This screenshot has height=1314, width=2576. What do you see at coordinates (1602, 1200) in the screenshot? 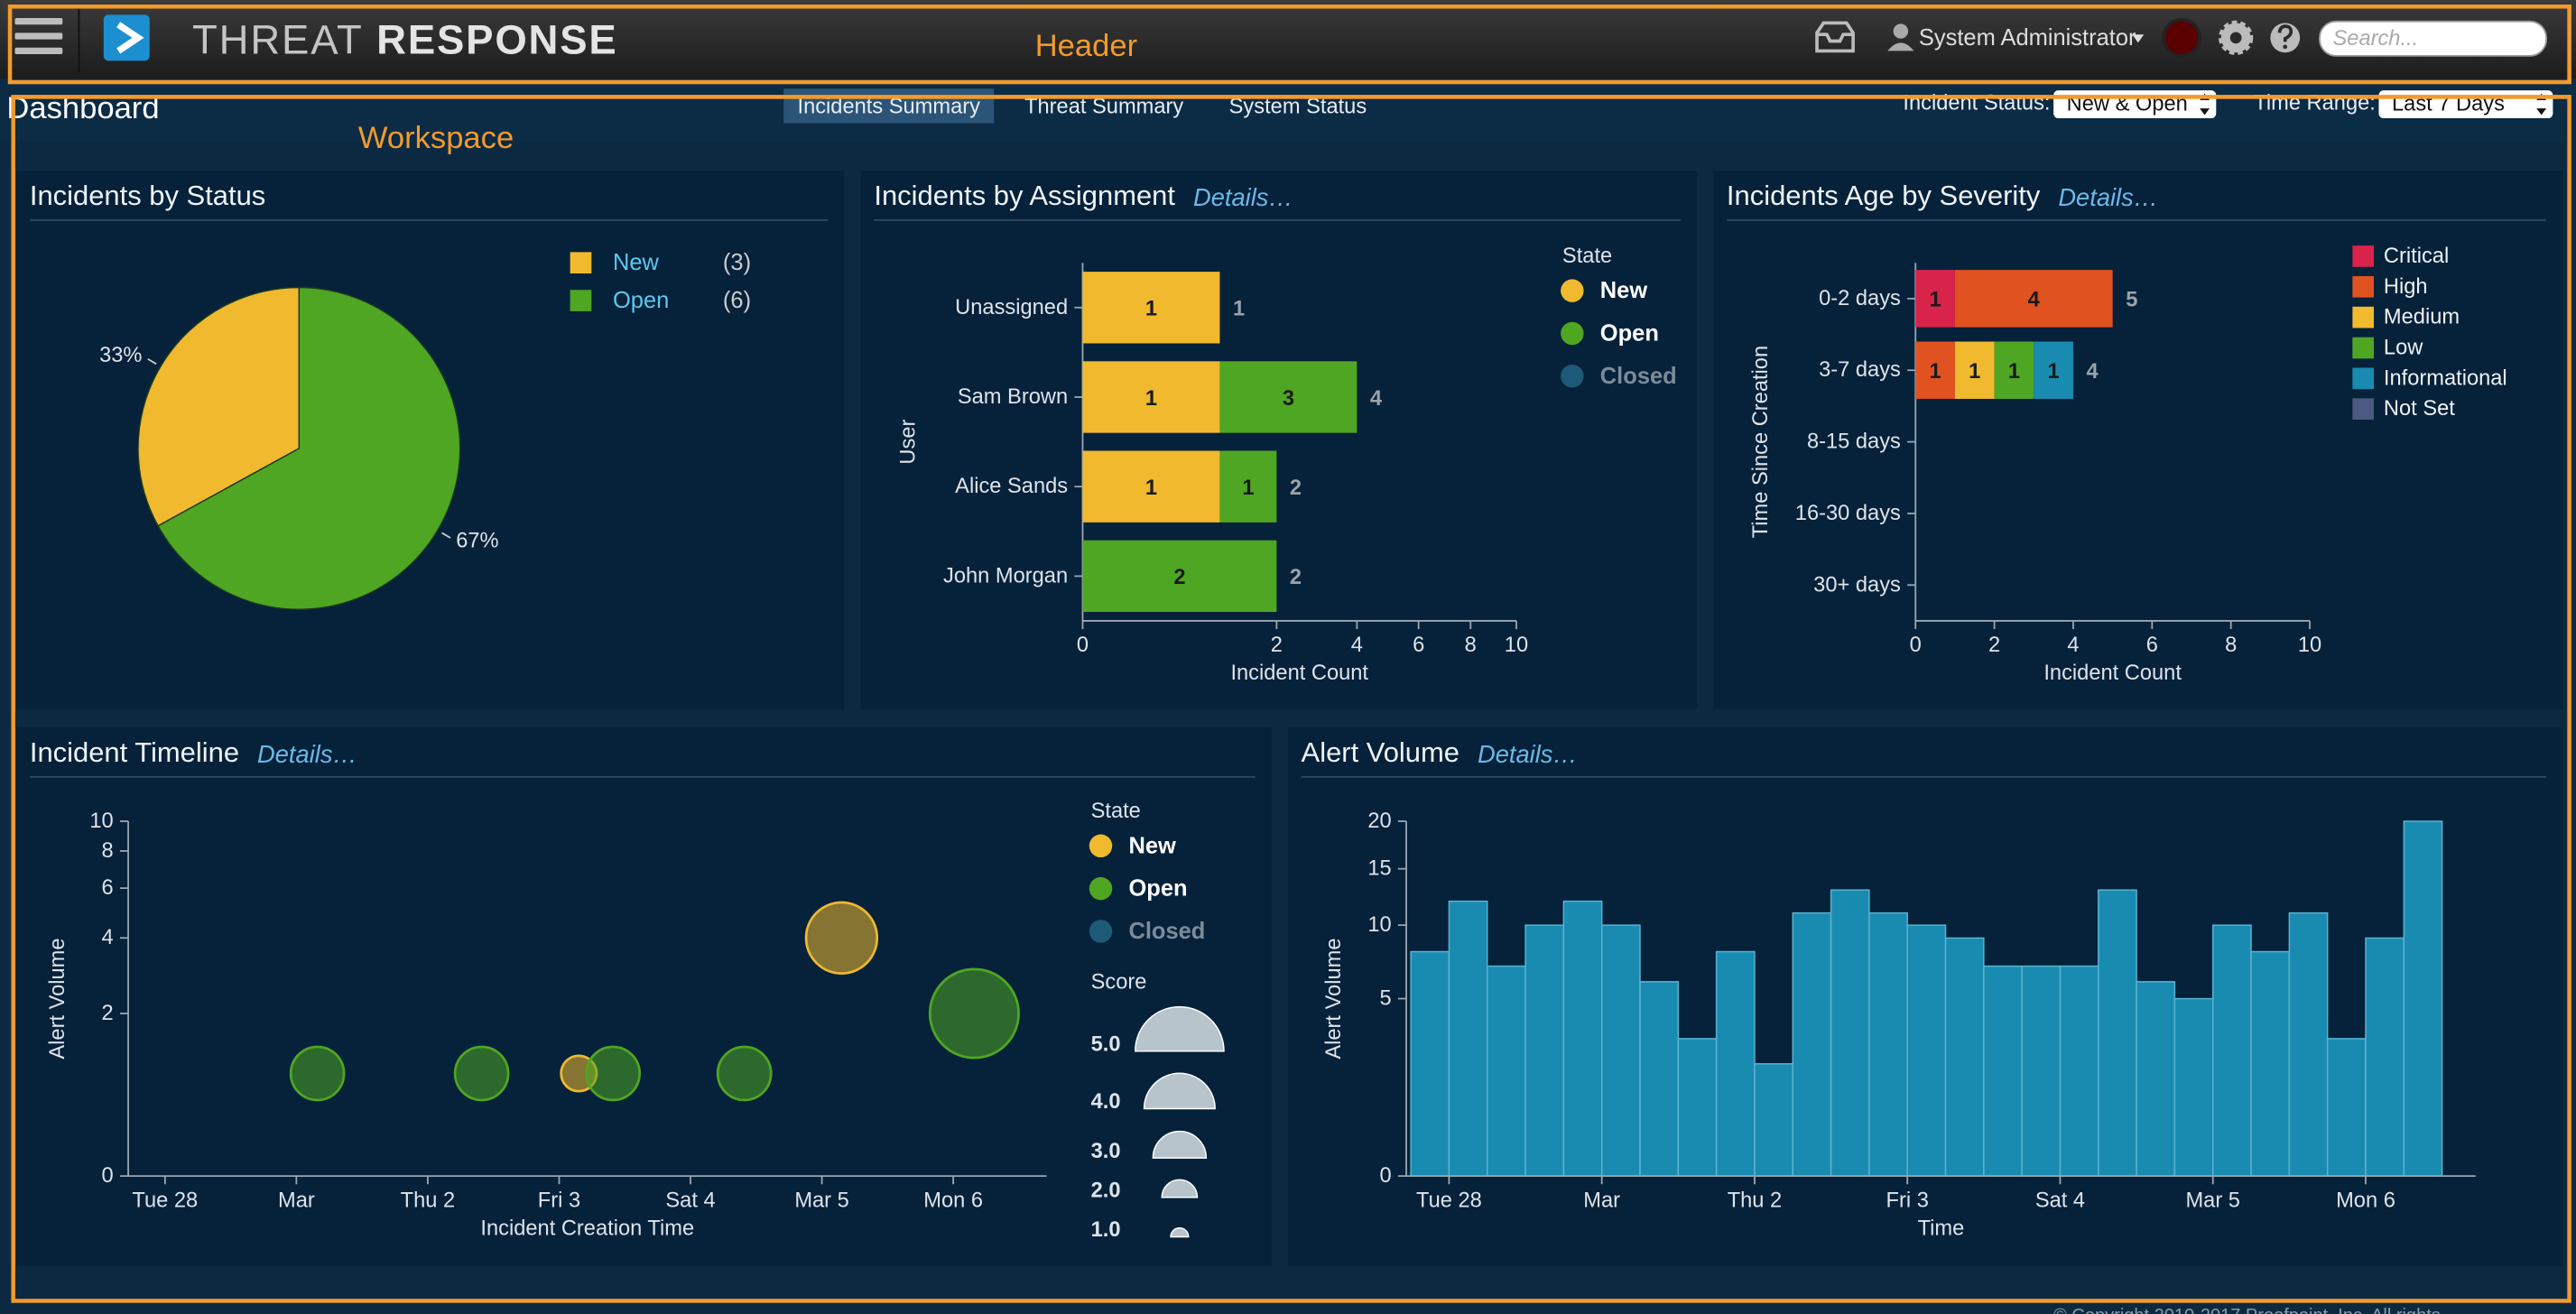
I see `x-tick-label: Mar` at bounding box center [1602, 1200].